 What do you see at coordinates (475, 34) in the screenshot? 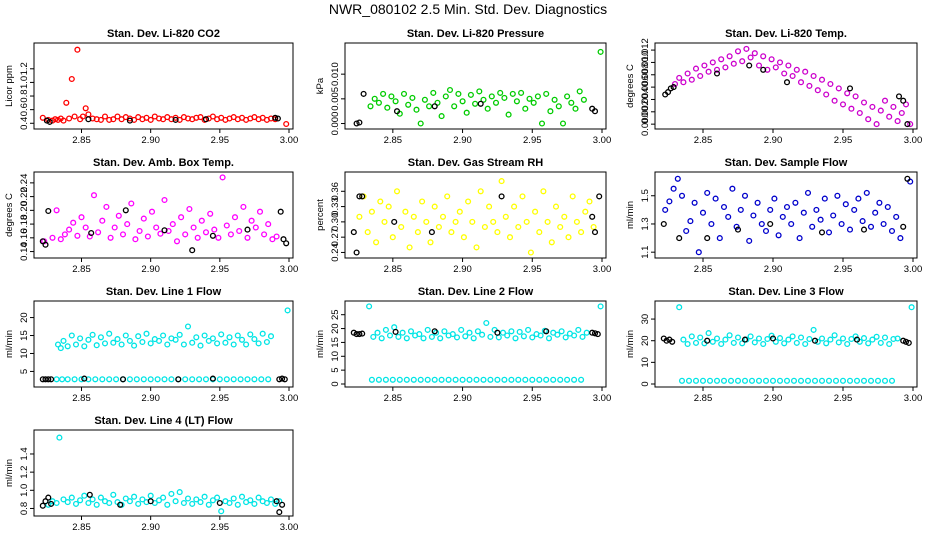
I see `panel-title: Stan. Dev. Li-820 Pressure` at bounding box center [475, 34].